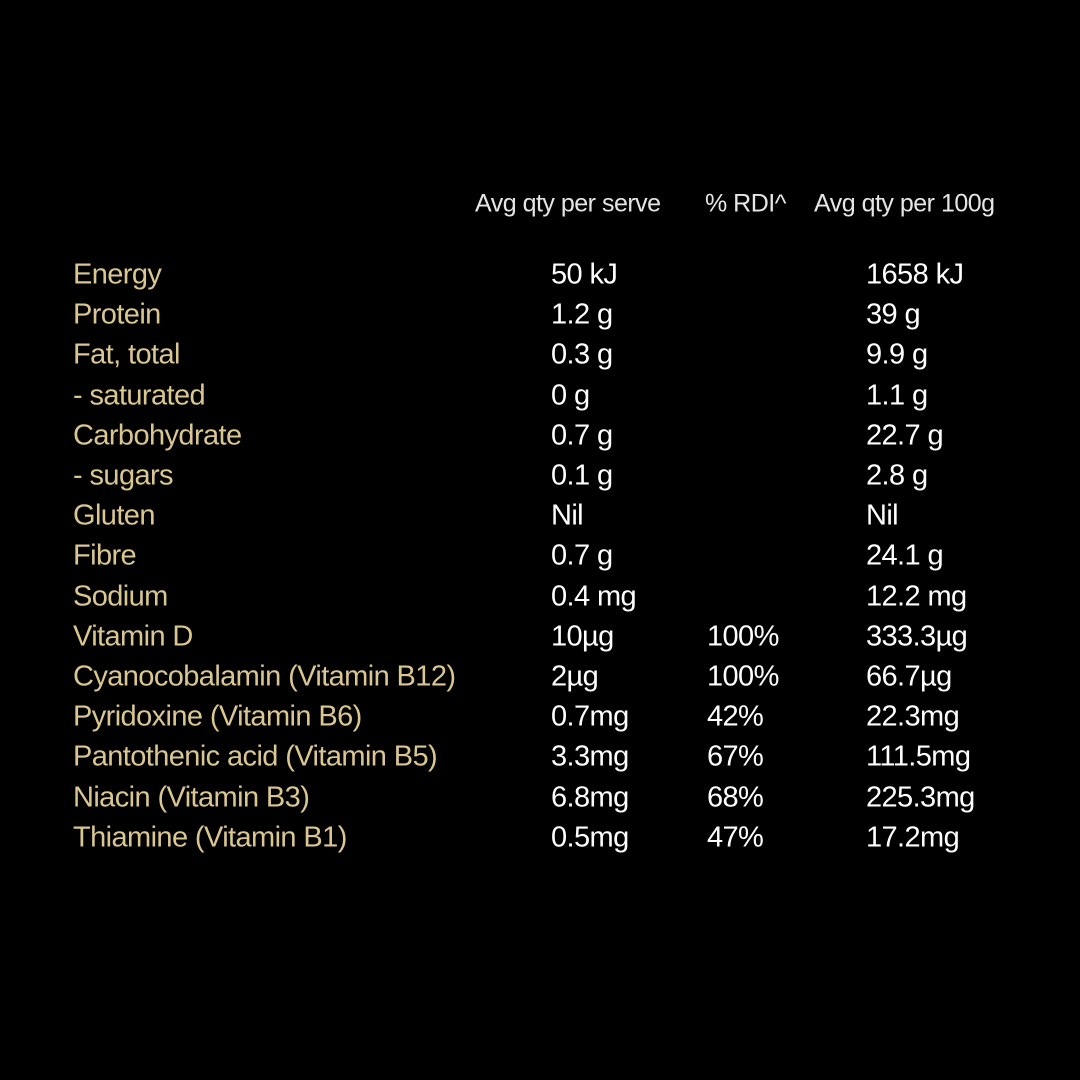 Image resolution: width=1080 pixels, height=1080 pixels. What do you see at coordinates (735, 797) in the screenshot?
I see `rdi-percent: 68%` at bounding box center [735, 797].